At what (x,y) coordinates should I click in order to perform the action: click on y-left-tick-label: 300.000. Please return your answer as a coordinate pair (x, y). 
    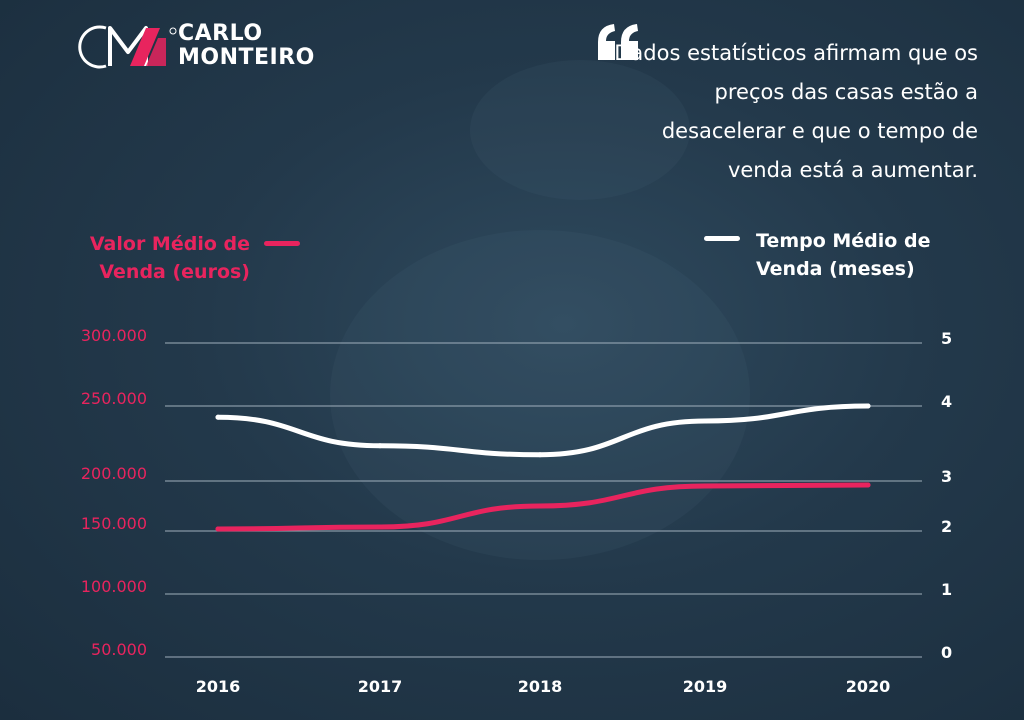
    Looking at the image, I should click on (114, 335).